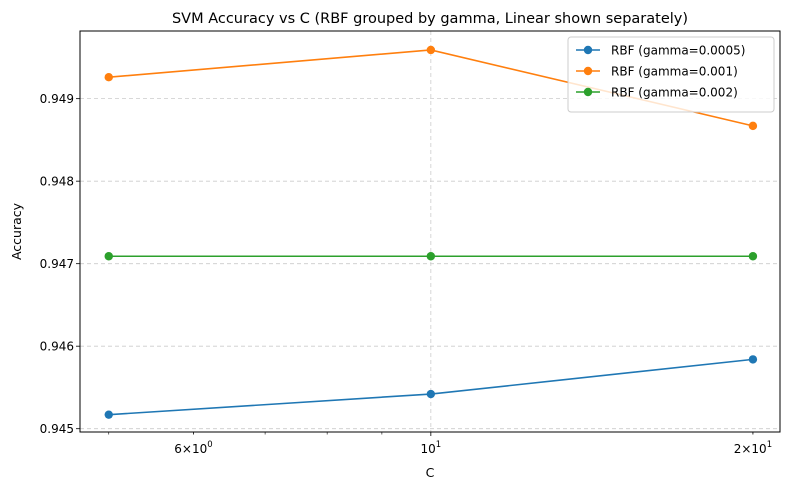 The height and width of the screenshot is (489, 790). What do you see at coordinates (430, 448) in the screenshot?
I see `x-tick-label: 101` at bounding box center [430, 448].